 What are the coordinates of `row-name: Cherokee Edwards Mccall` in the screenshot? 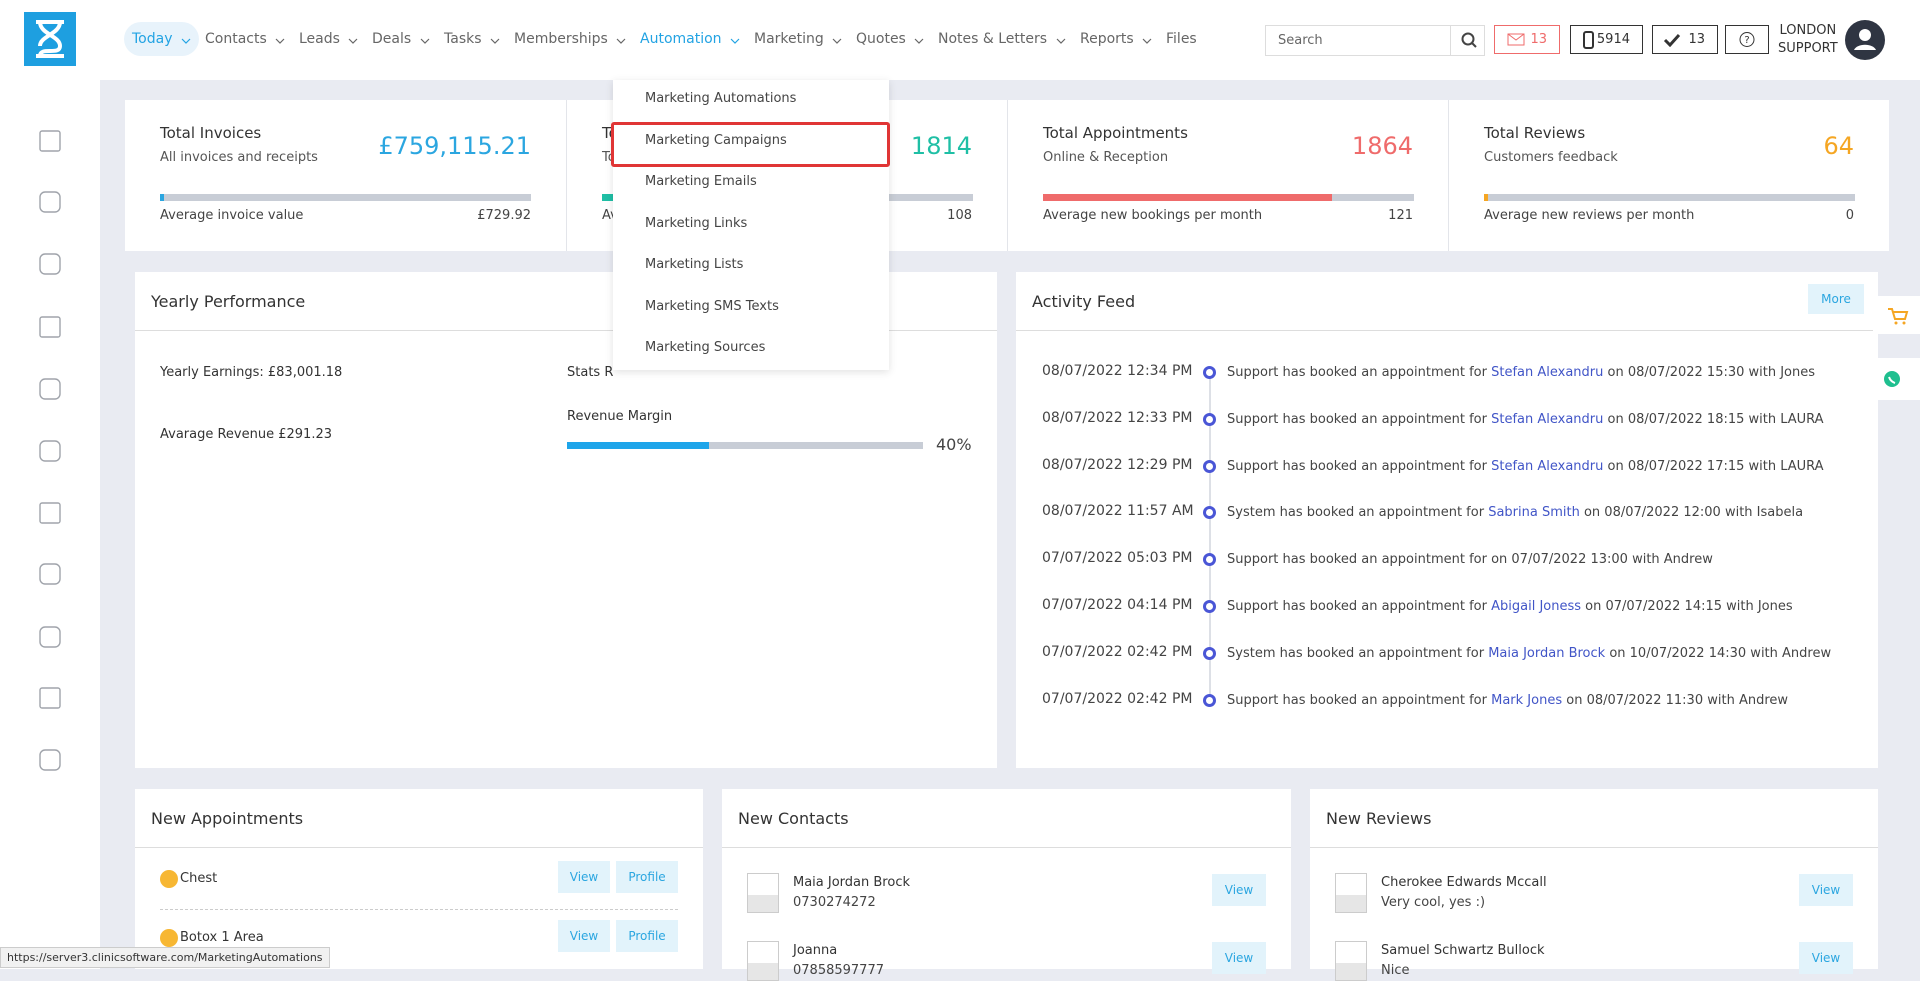 It's located at (1464, 882).